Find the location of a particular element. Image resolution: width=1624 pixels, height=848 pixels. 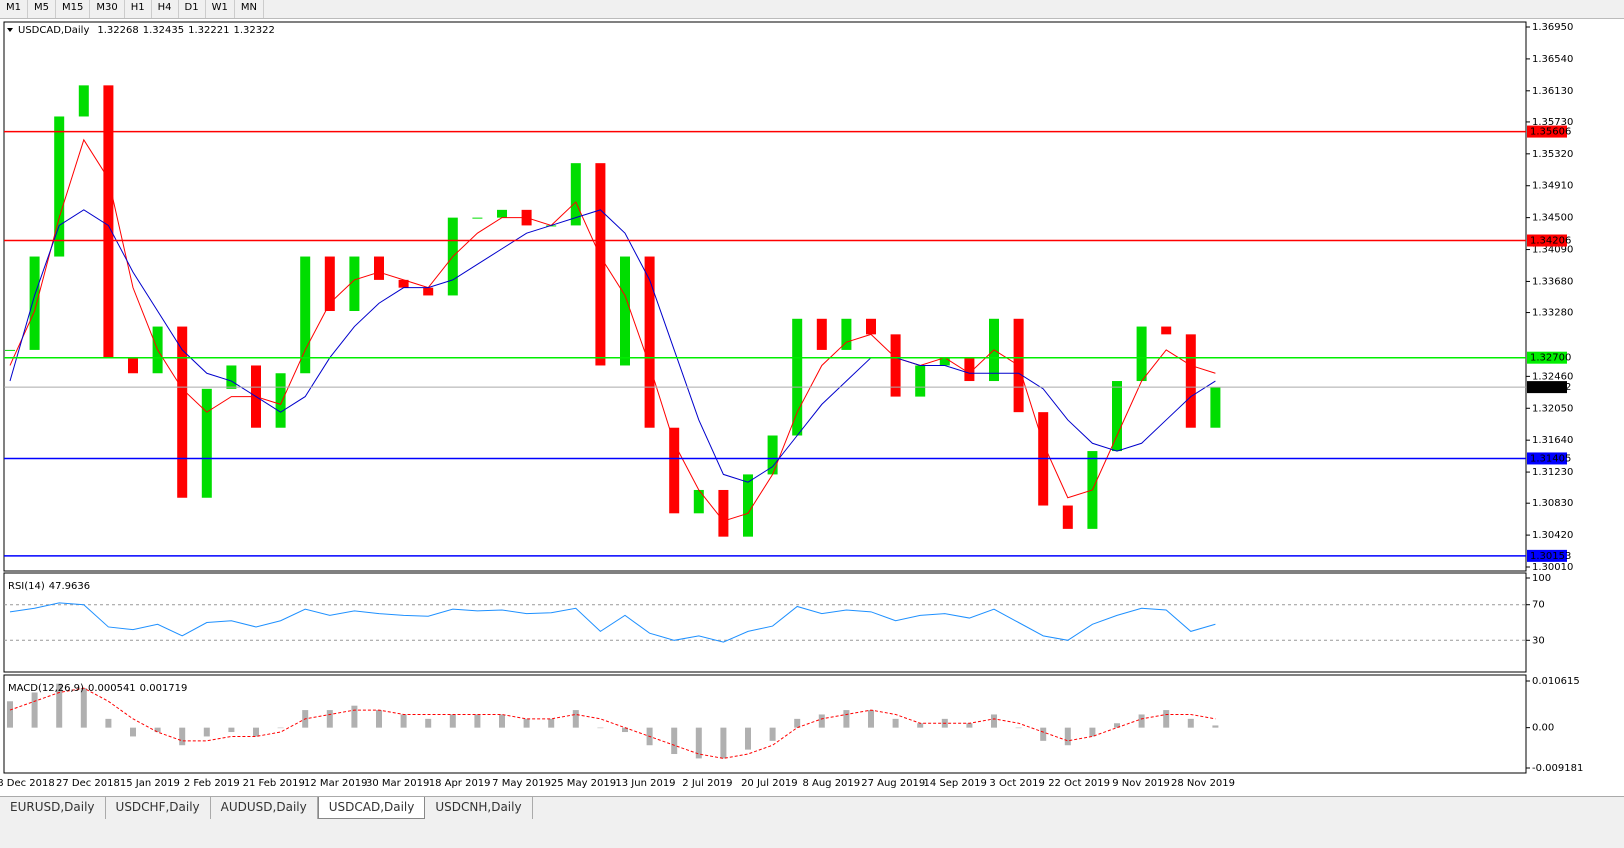

x-tick-label: 13 Jun 2019 is located at coordinates (645, 783).